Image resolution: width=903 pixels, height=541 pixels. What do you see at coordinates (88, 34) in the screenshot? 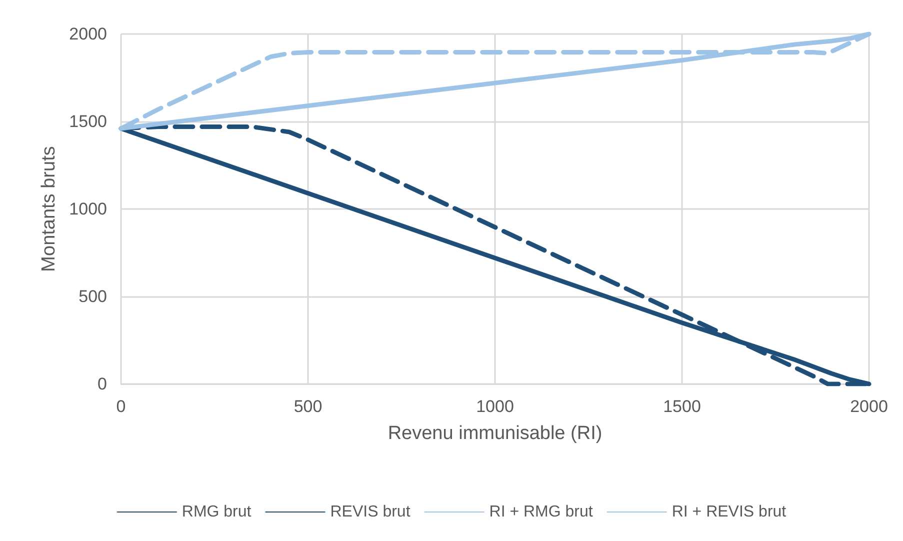
I see `y-tick-label: 2000` at bounding box center [88, 34].